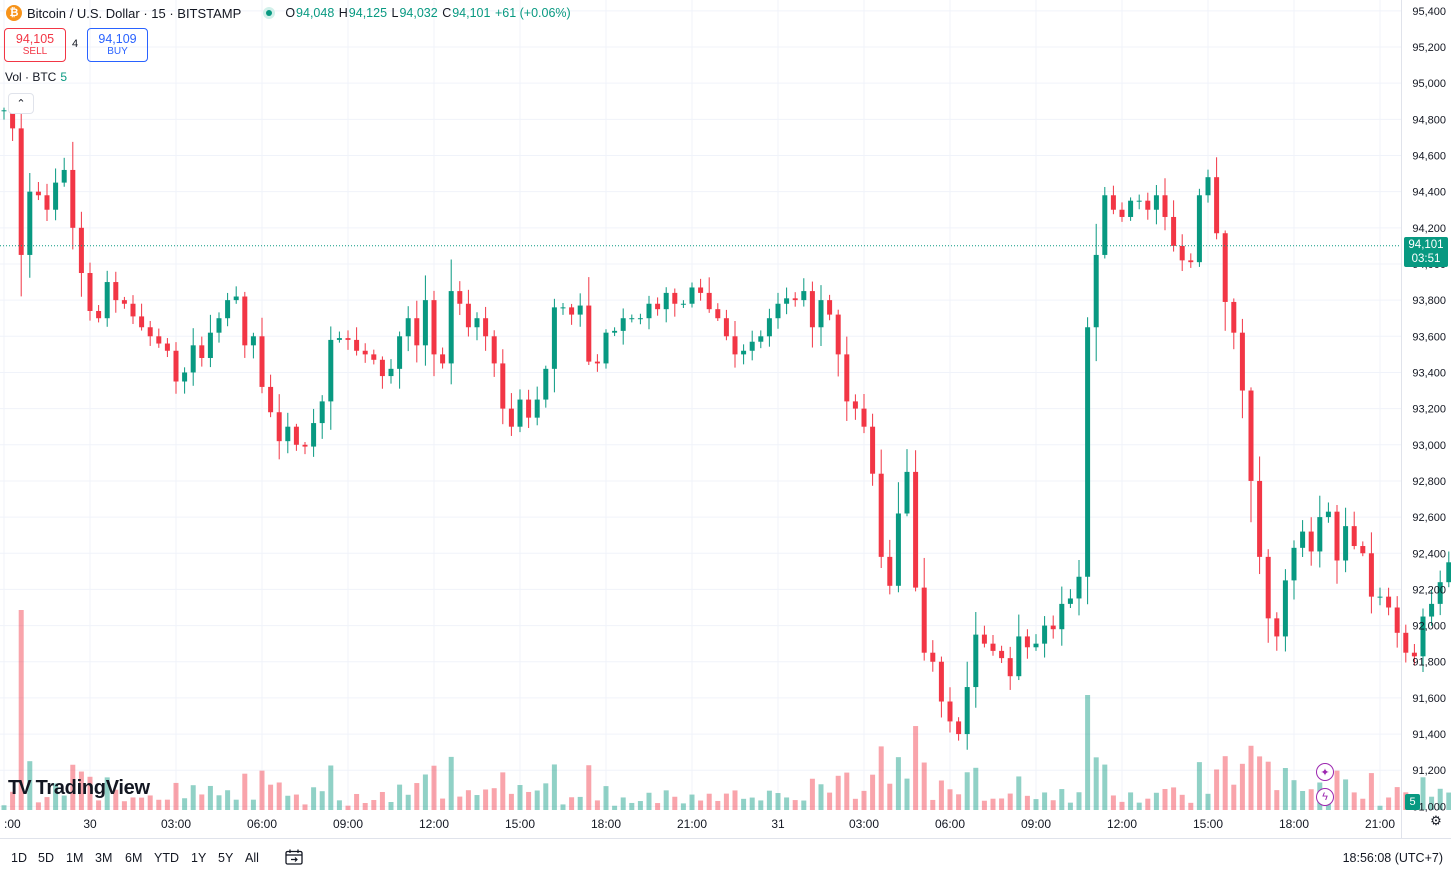 The image size is (1451, 875). I want to click on sell-button: 94,105 SELL, so click(35, 45).